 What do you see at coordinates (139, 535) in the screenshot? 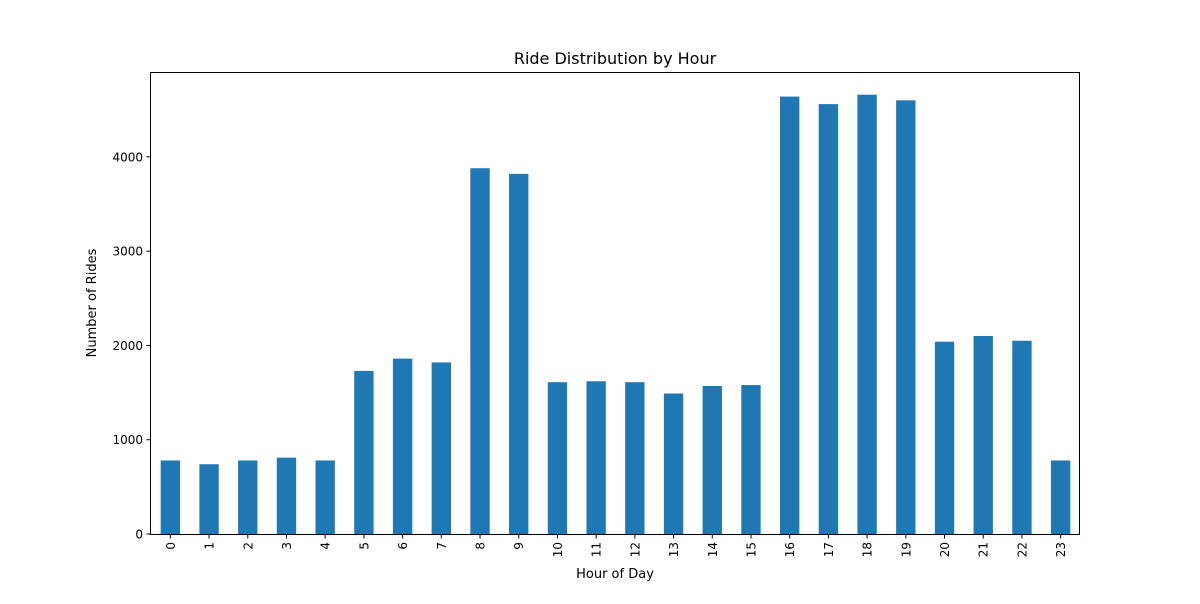
I see `y-tick-label: 0` at bounding box center [139, 535].